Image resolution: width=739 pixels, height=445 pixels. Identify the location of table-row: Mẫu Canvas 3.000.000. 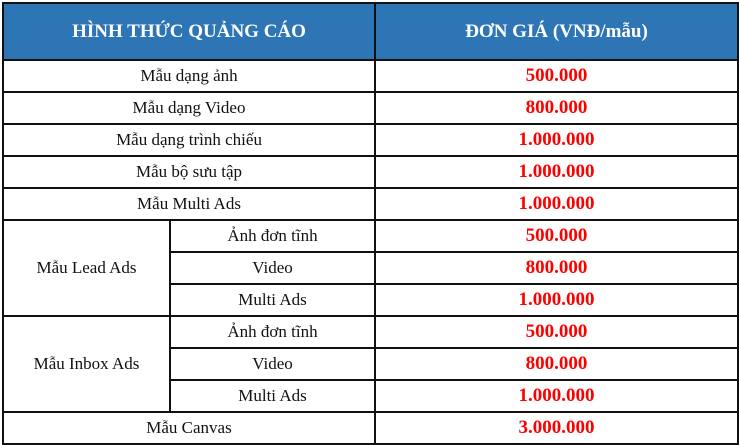
(370, 428).